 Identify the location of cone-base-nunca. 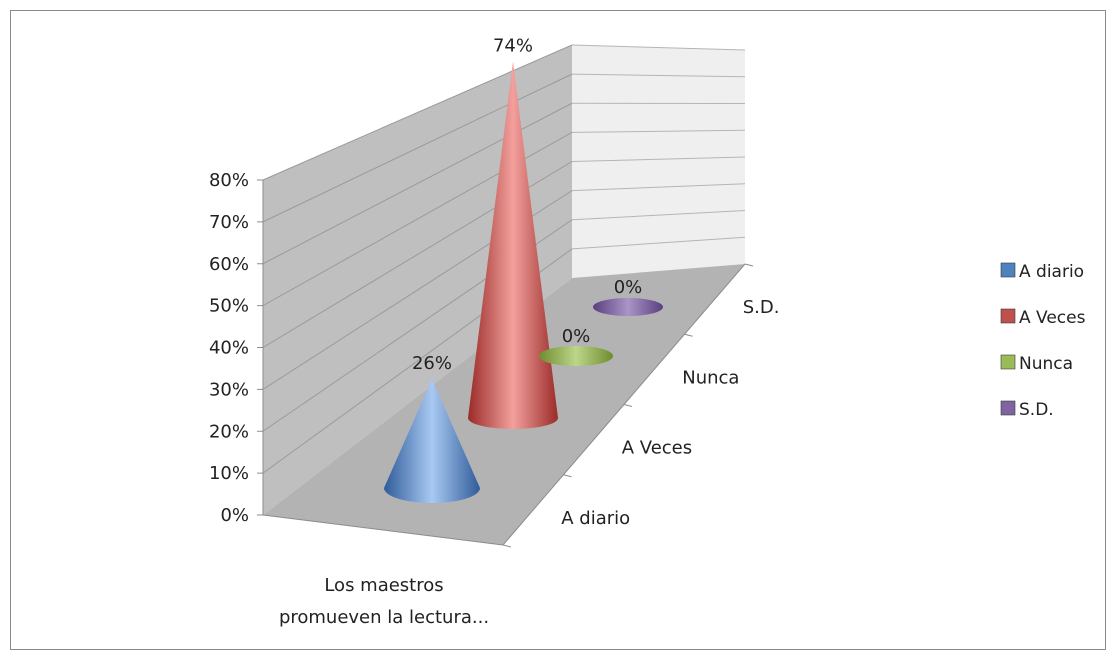
(576, 356).